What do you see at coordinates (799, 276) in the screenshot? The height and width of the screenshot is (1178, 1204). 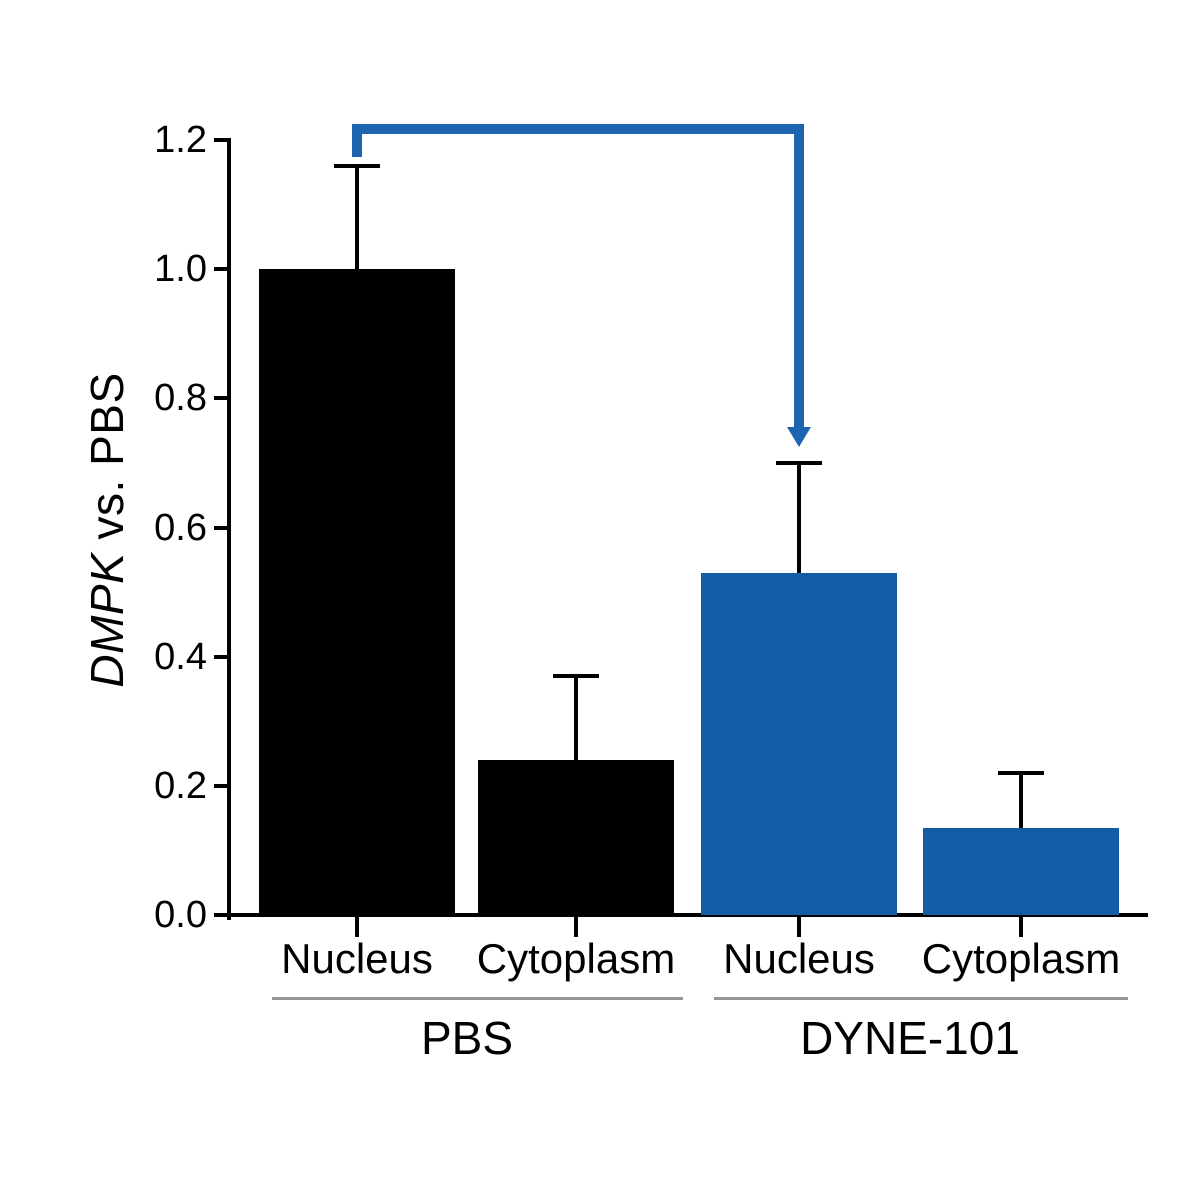 I see `significance-arrow-shaft` at bounding box center [799, 276].